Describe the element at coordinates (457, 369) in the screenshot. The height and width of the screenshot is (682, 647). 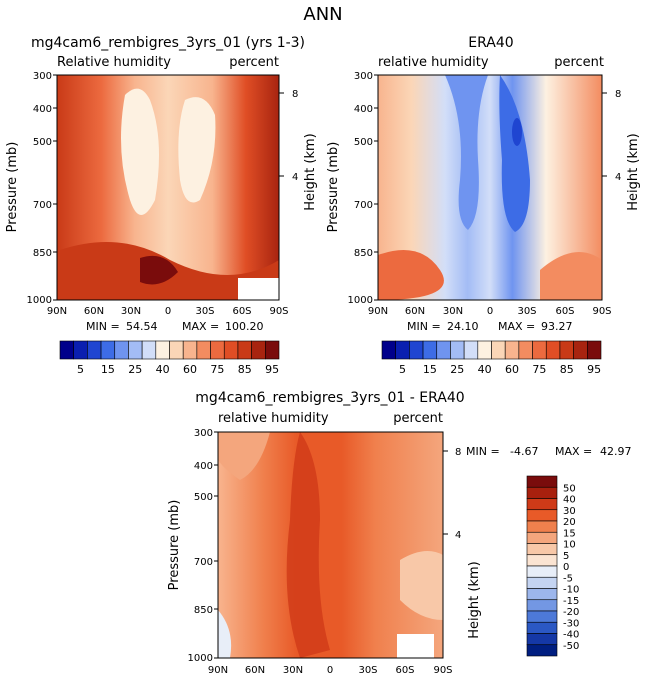
I see `colorbar-obs-label: 25` at that location.